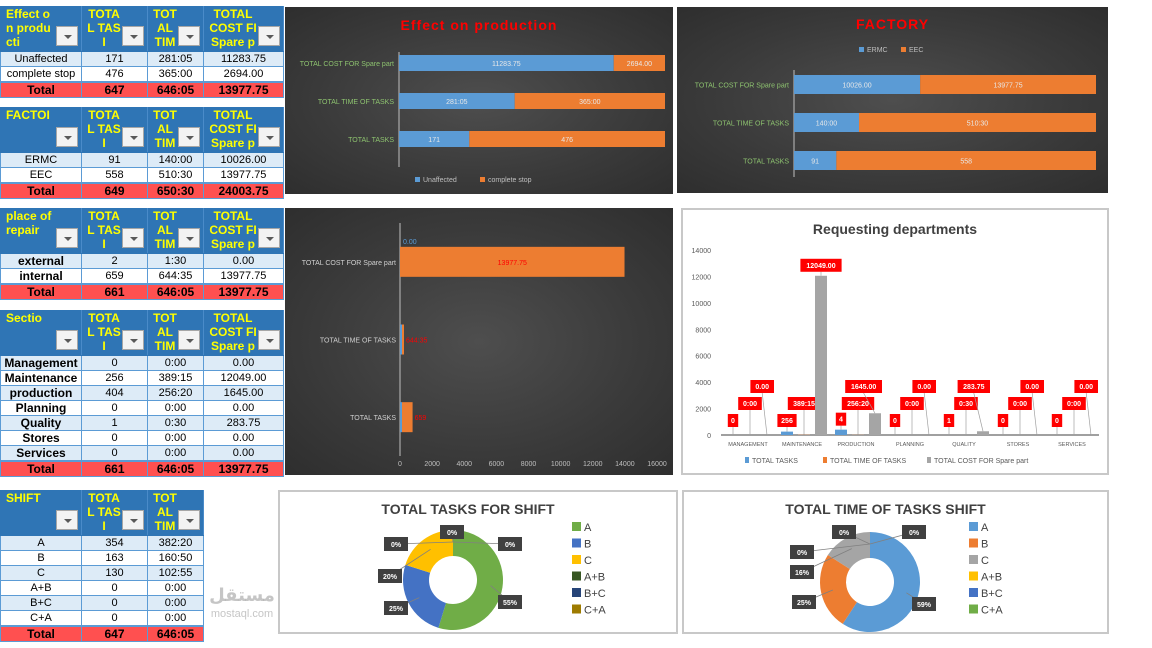  I want to click on cell-value: 283.75, so click(243, 423).